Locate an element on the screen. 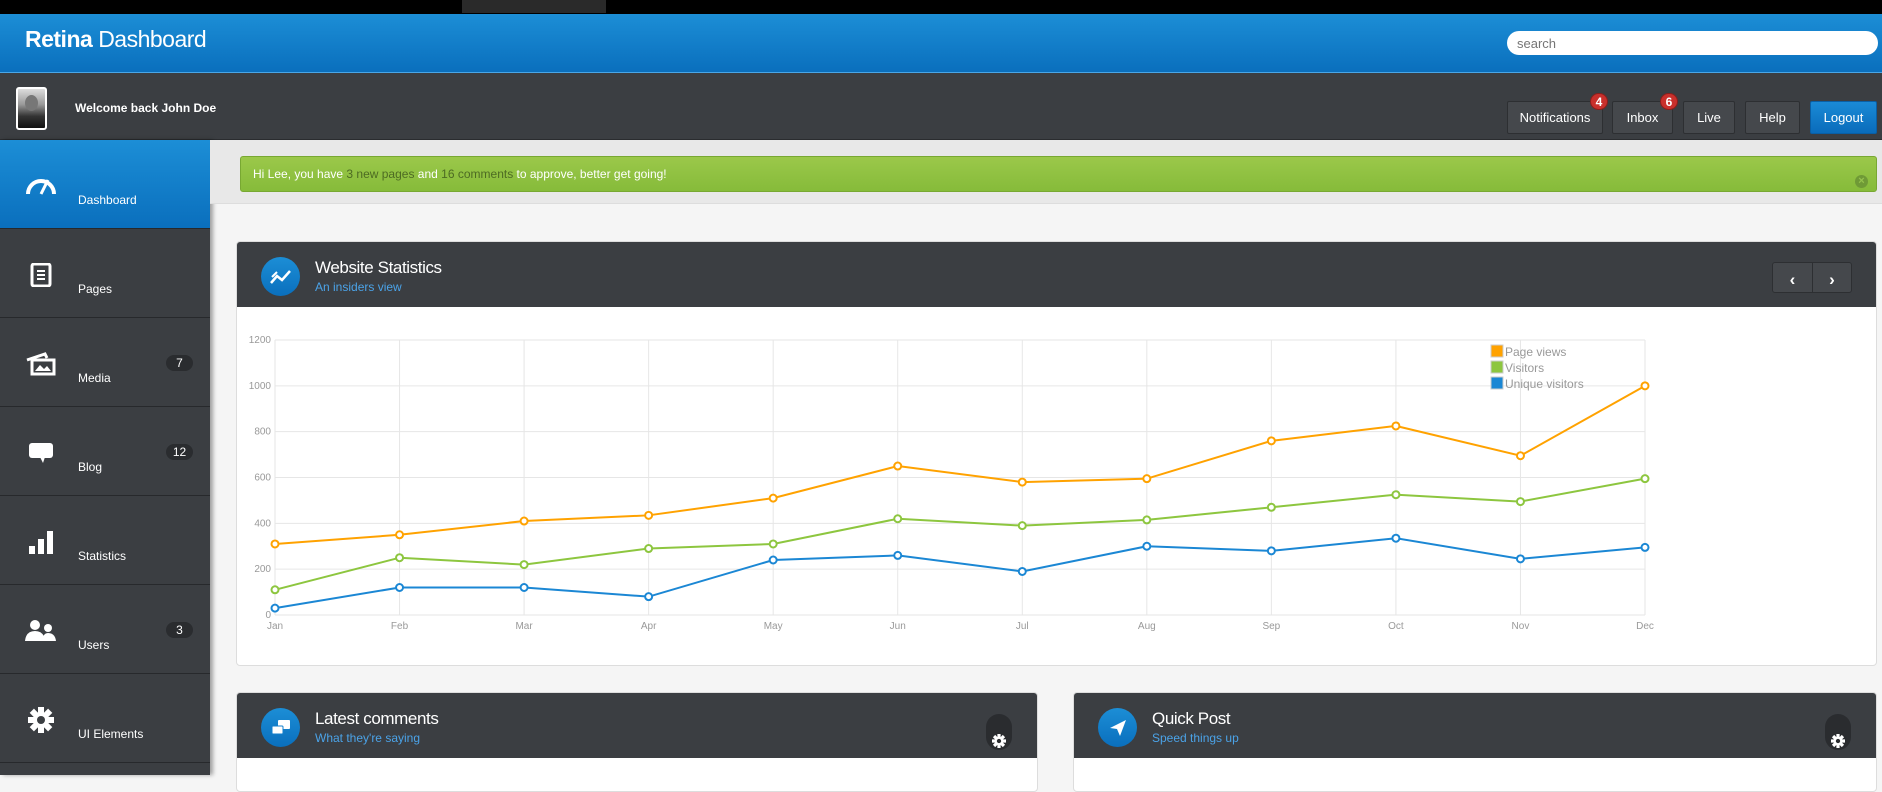  inbox-button: Inbox 6 is located at coordinates (1645, 113).